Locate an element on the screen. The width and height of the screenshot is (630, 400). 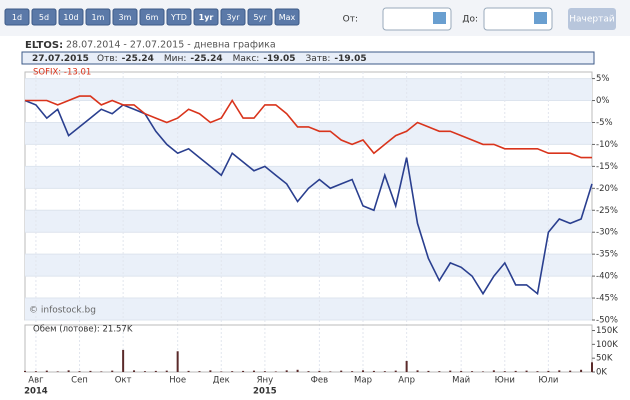
range-button-label: 6m is located at coordinates (152, 17).